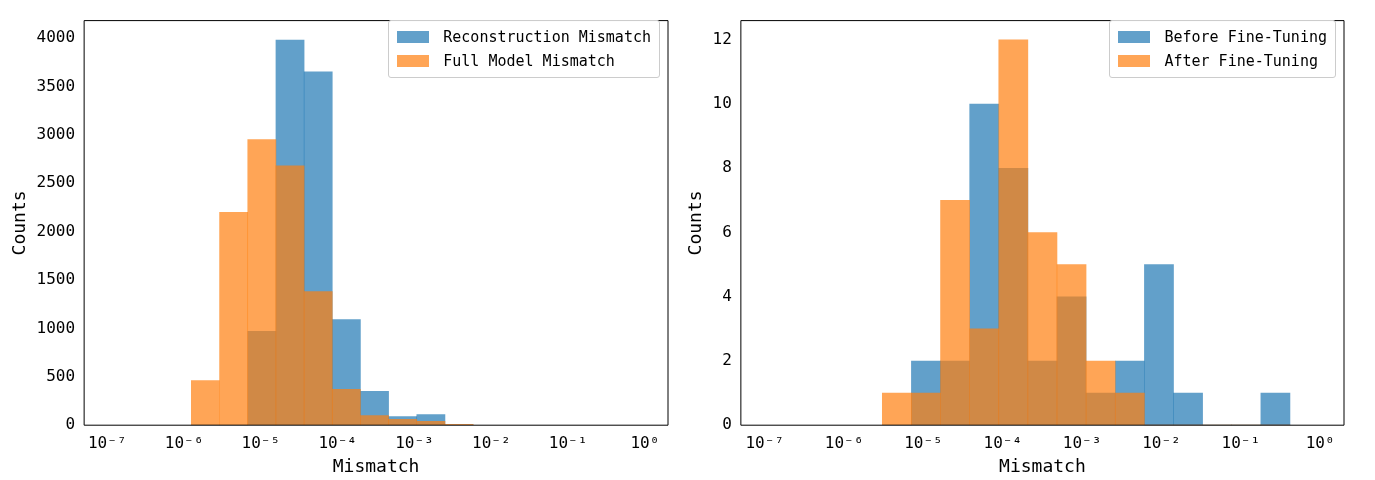 Image resolution: width=1375 pixels, height=480 pixels. What do you see at coordinates (56, 182) in the screenshot?
I see `y-tick-label: 2500` at bounding box center [56, 182].